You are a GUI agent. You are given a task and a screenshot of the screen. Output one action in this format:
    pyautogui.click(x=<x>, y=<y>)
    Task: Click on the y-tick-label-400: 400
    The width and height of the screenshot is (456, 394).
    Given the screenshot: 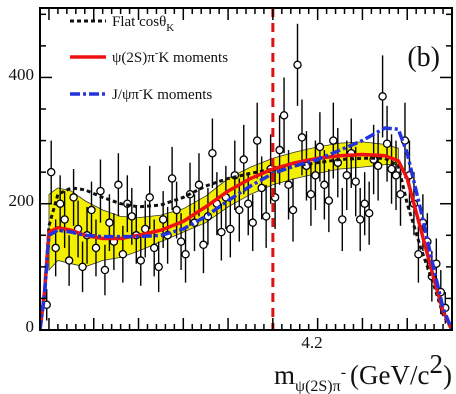 What is the action you would take?
    pyautogui.click(x=22, y=74)
    